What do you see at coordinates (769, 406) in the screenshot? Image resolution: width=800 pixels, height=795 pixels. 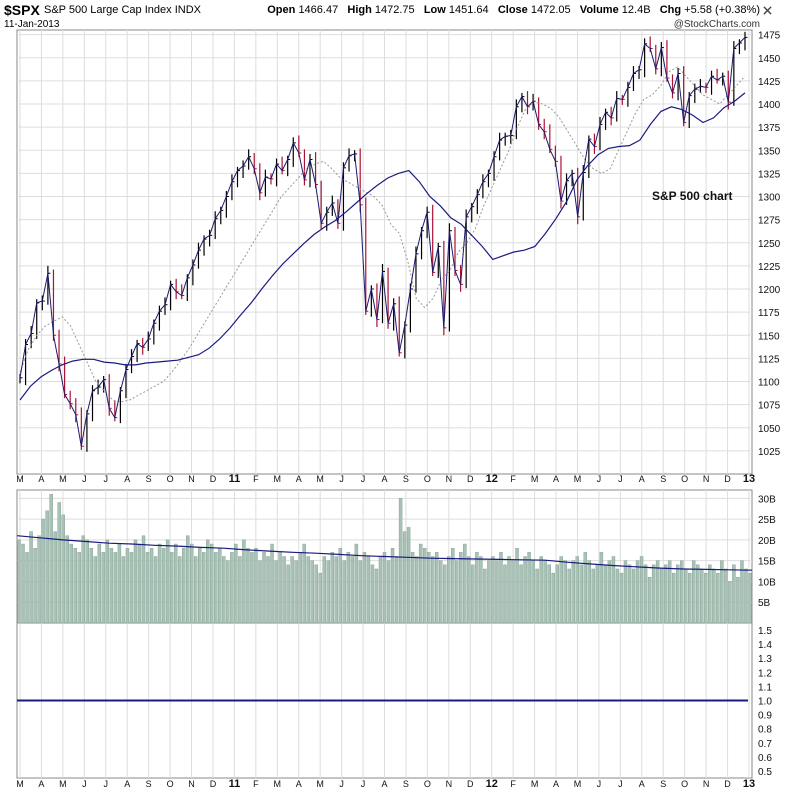 I see `price-tick-label: 1075` at bounding box center [769, 406].